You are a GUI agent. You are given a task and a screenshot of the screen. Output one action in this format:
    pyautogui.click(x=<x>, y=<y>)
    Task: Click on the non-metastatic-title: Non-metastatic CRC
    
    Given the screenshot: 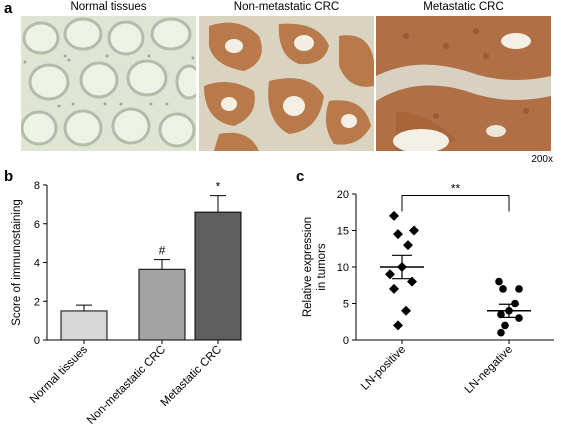 What is the action you would take?
    pyautogui.click(x=286, y=7)
    